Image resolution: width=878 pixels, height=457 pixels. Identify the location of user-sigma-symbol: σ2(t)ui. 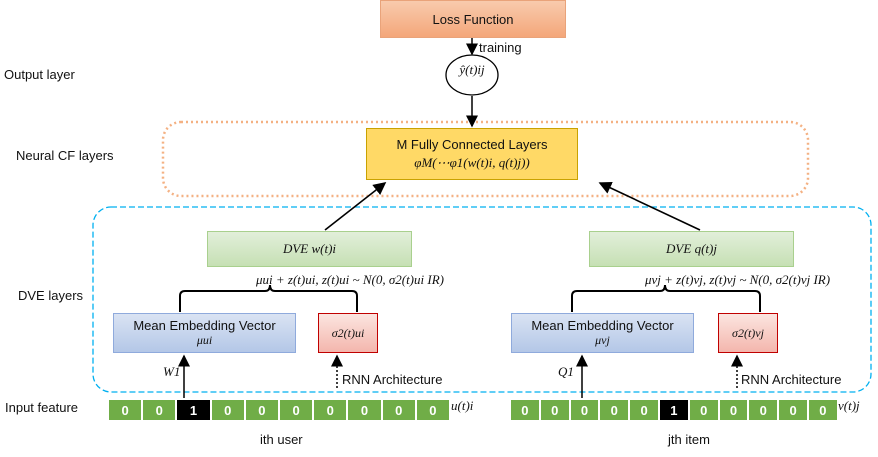
(348, 332).